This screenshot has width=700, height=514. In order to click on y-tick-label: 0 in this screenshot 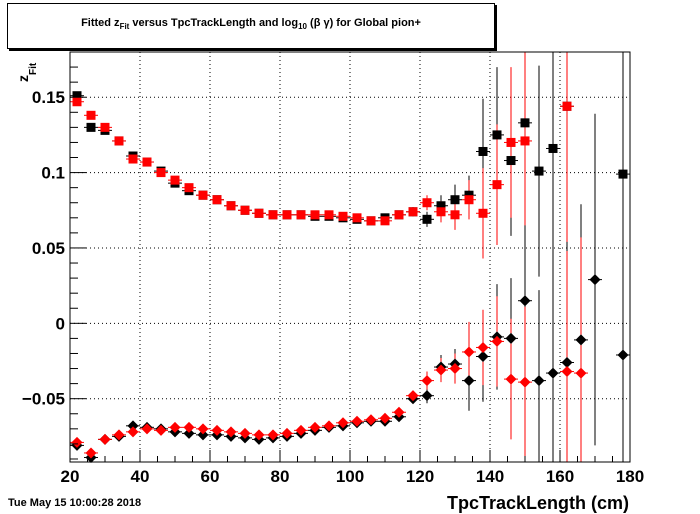, I will do `click(60, 323)`.